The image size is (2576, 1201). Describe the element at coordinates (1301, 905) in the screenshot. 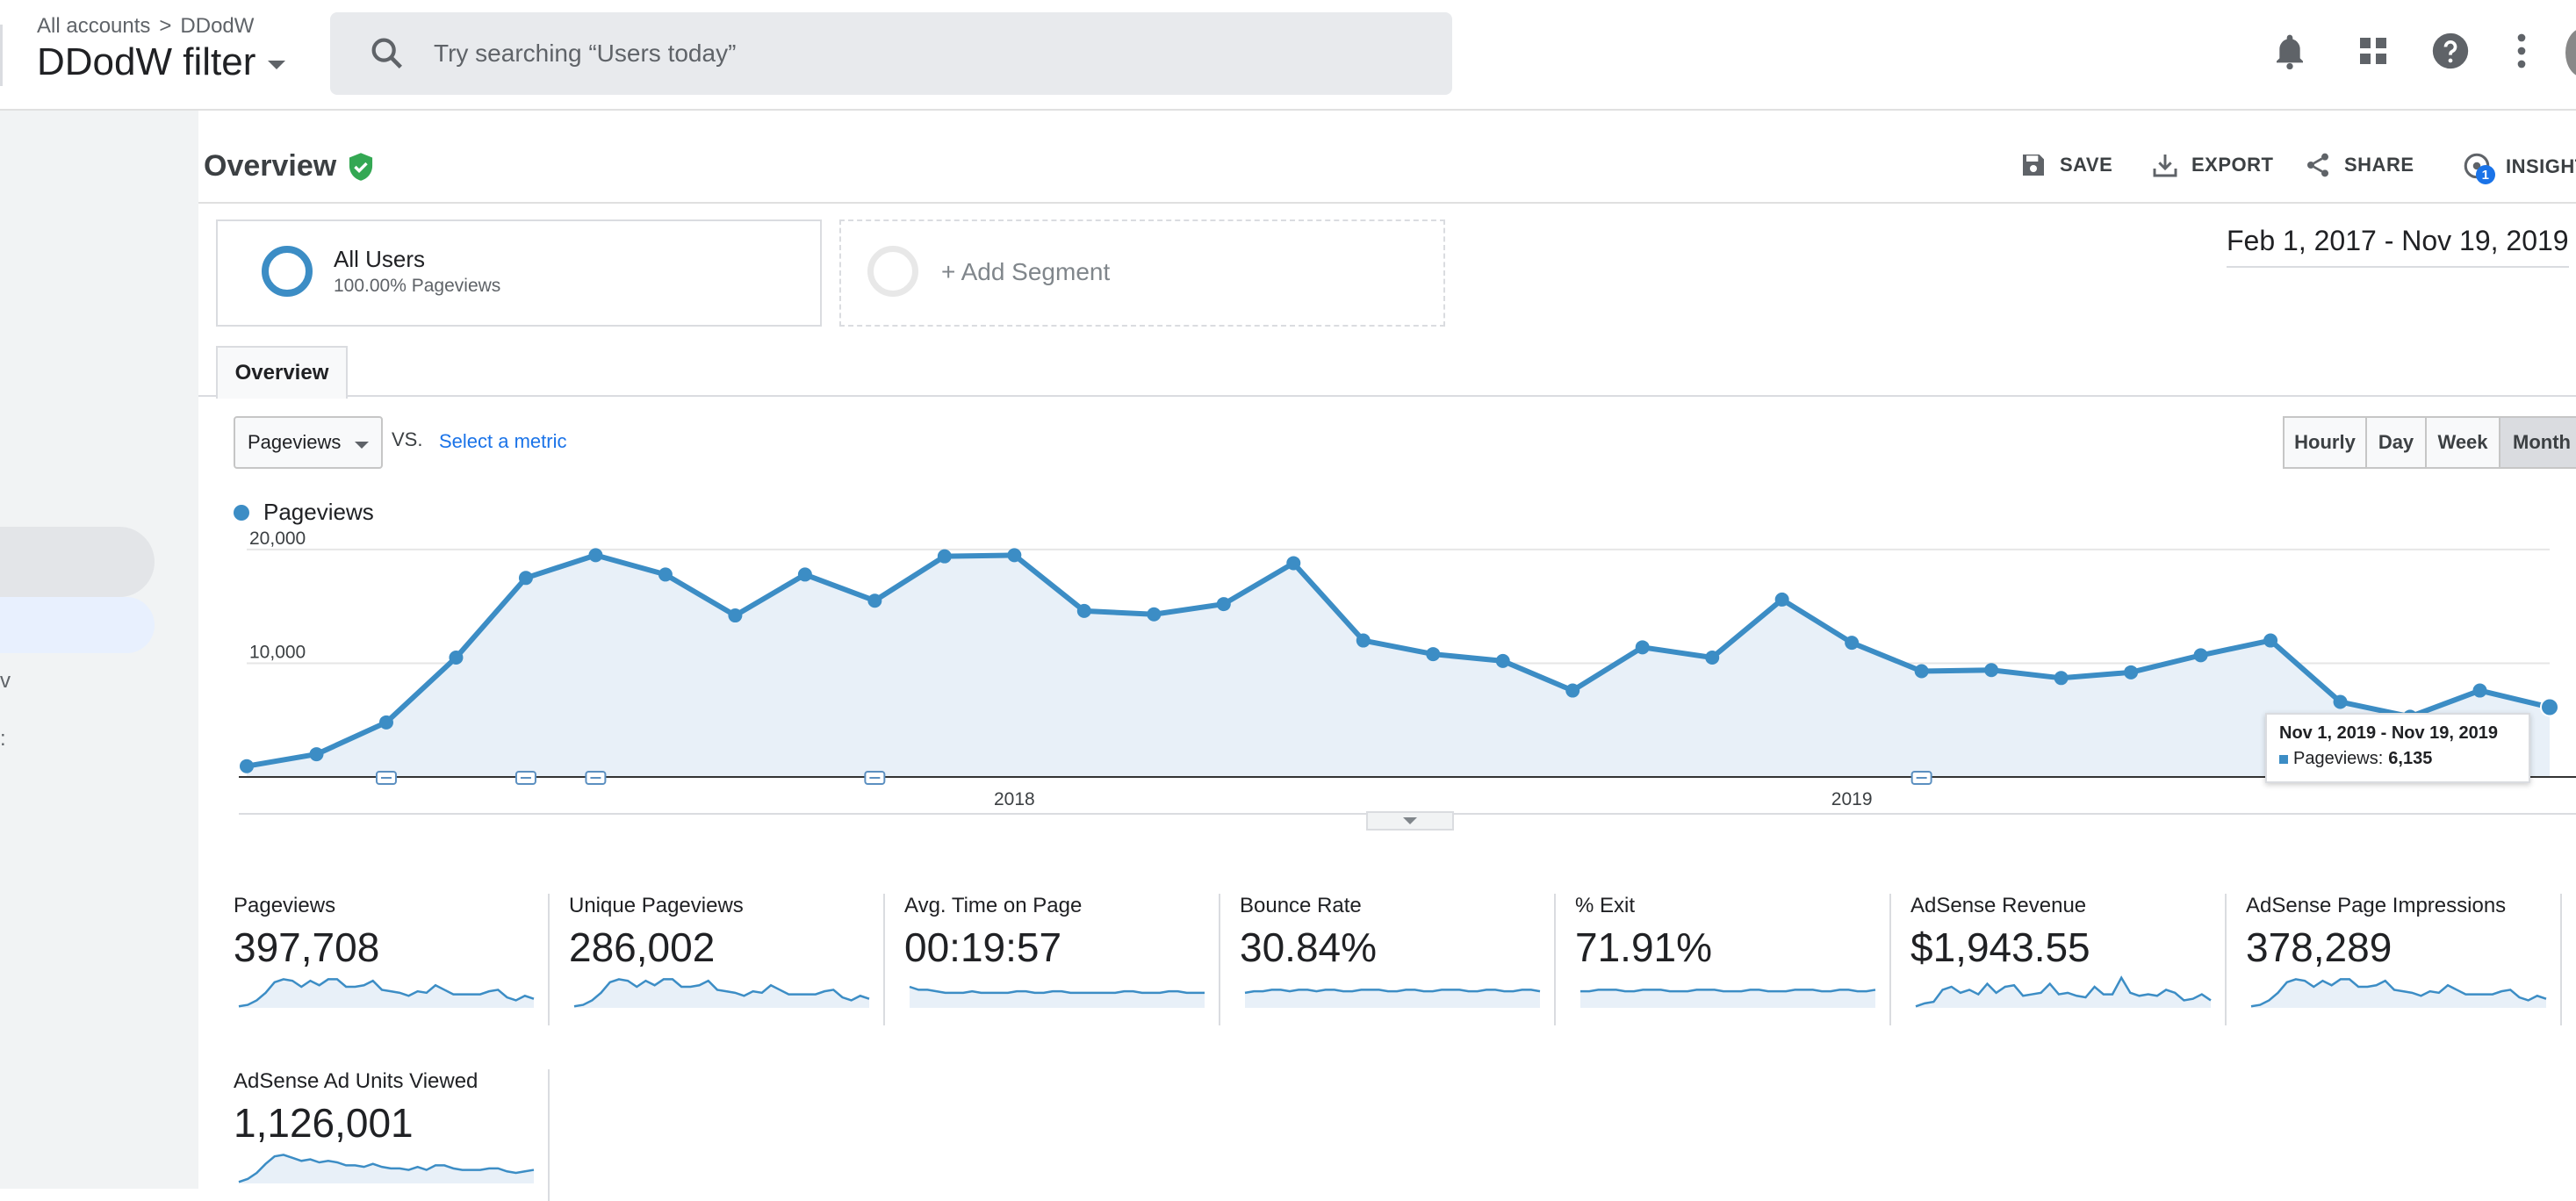

I see `metric-label: Bounce Rate` at that location.